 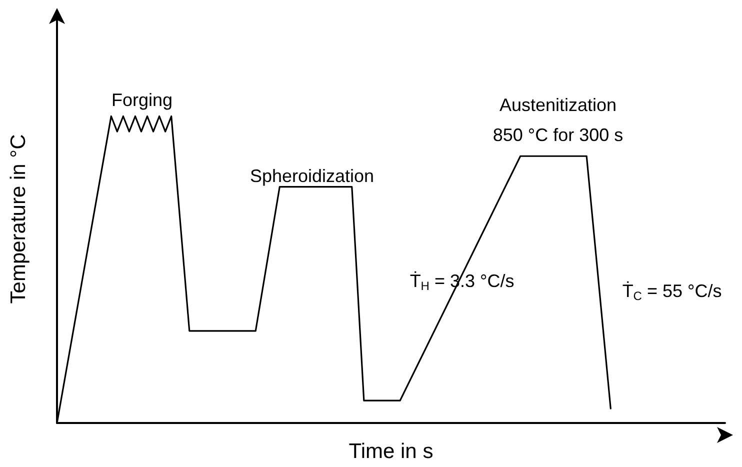 I want to click on annotation: Spheroidization, so click(x=312, y=176).